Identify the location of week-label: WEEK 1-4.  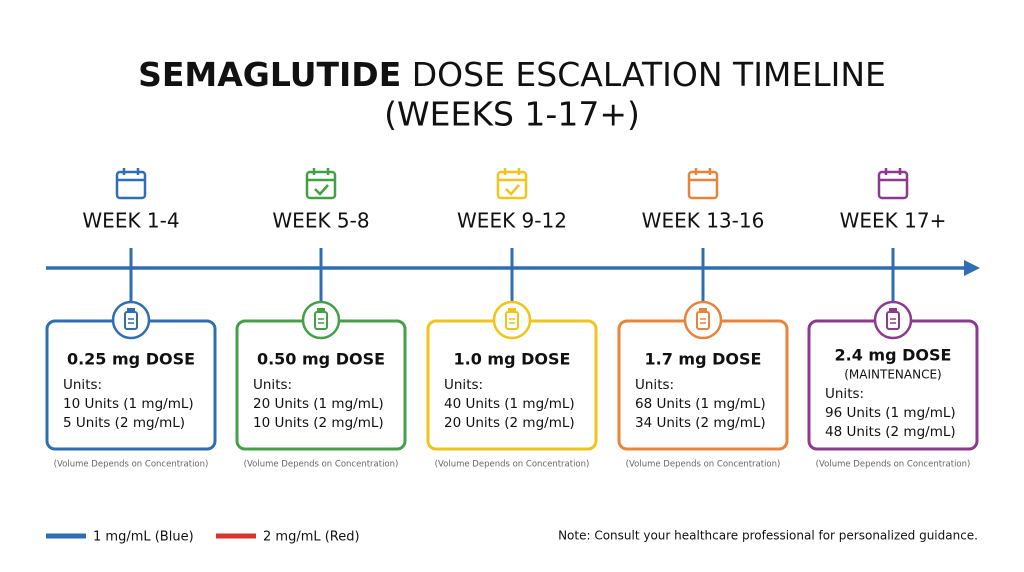
(130, 221).